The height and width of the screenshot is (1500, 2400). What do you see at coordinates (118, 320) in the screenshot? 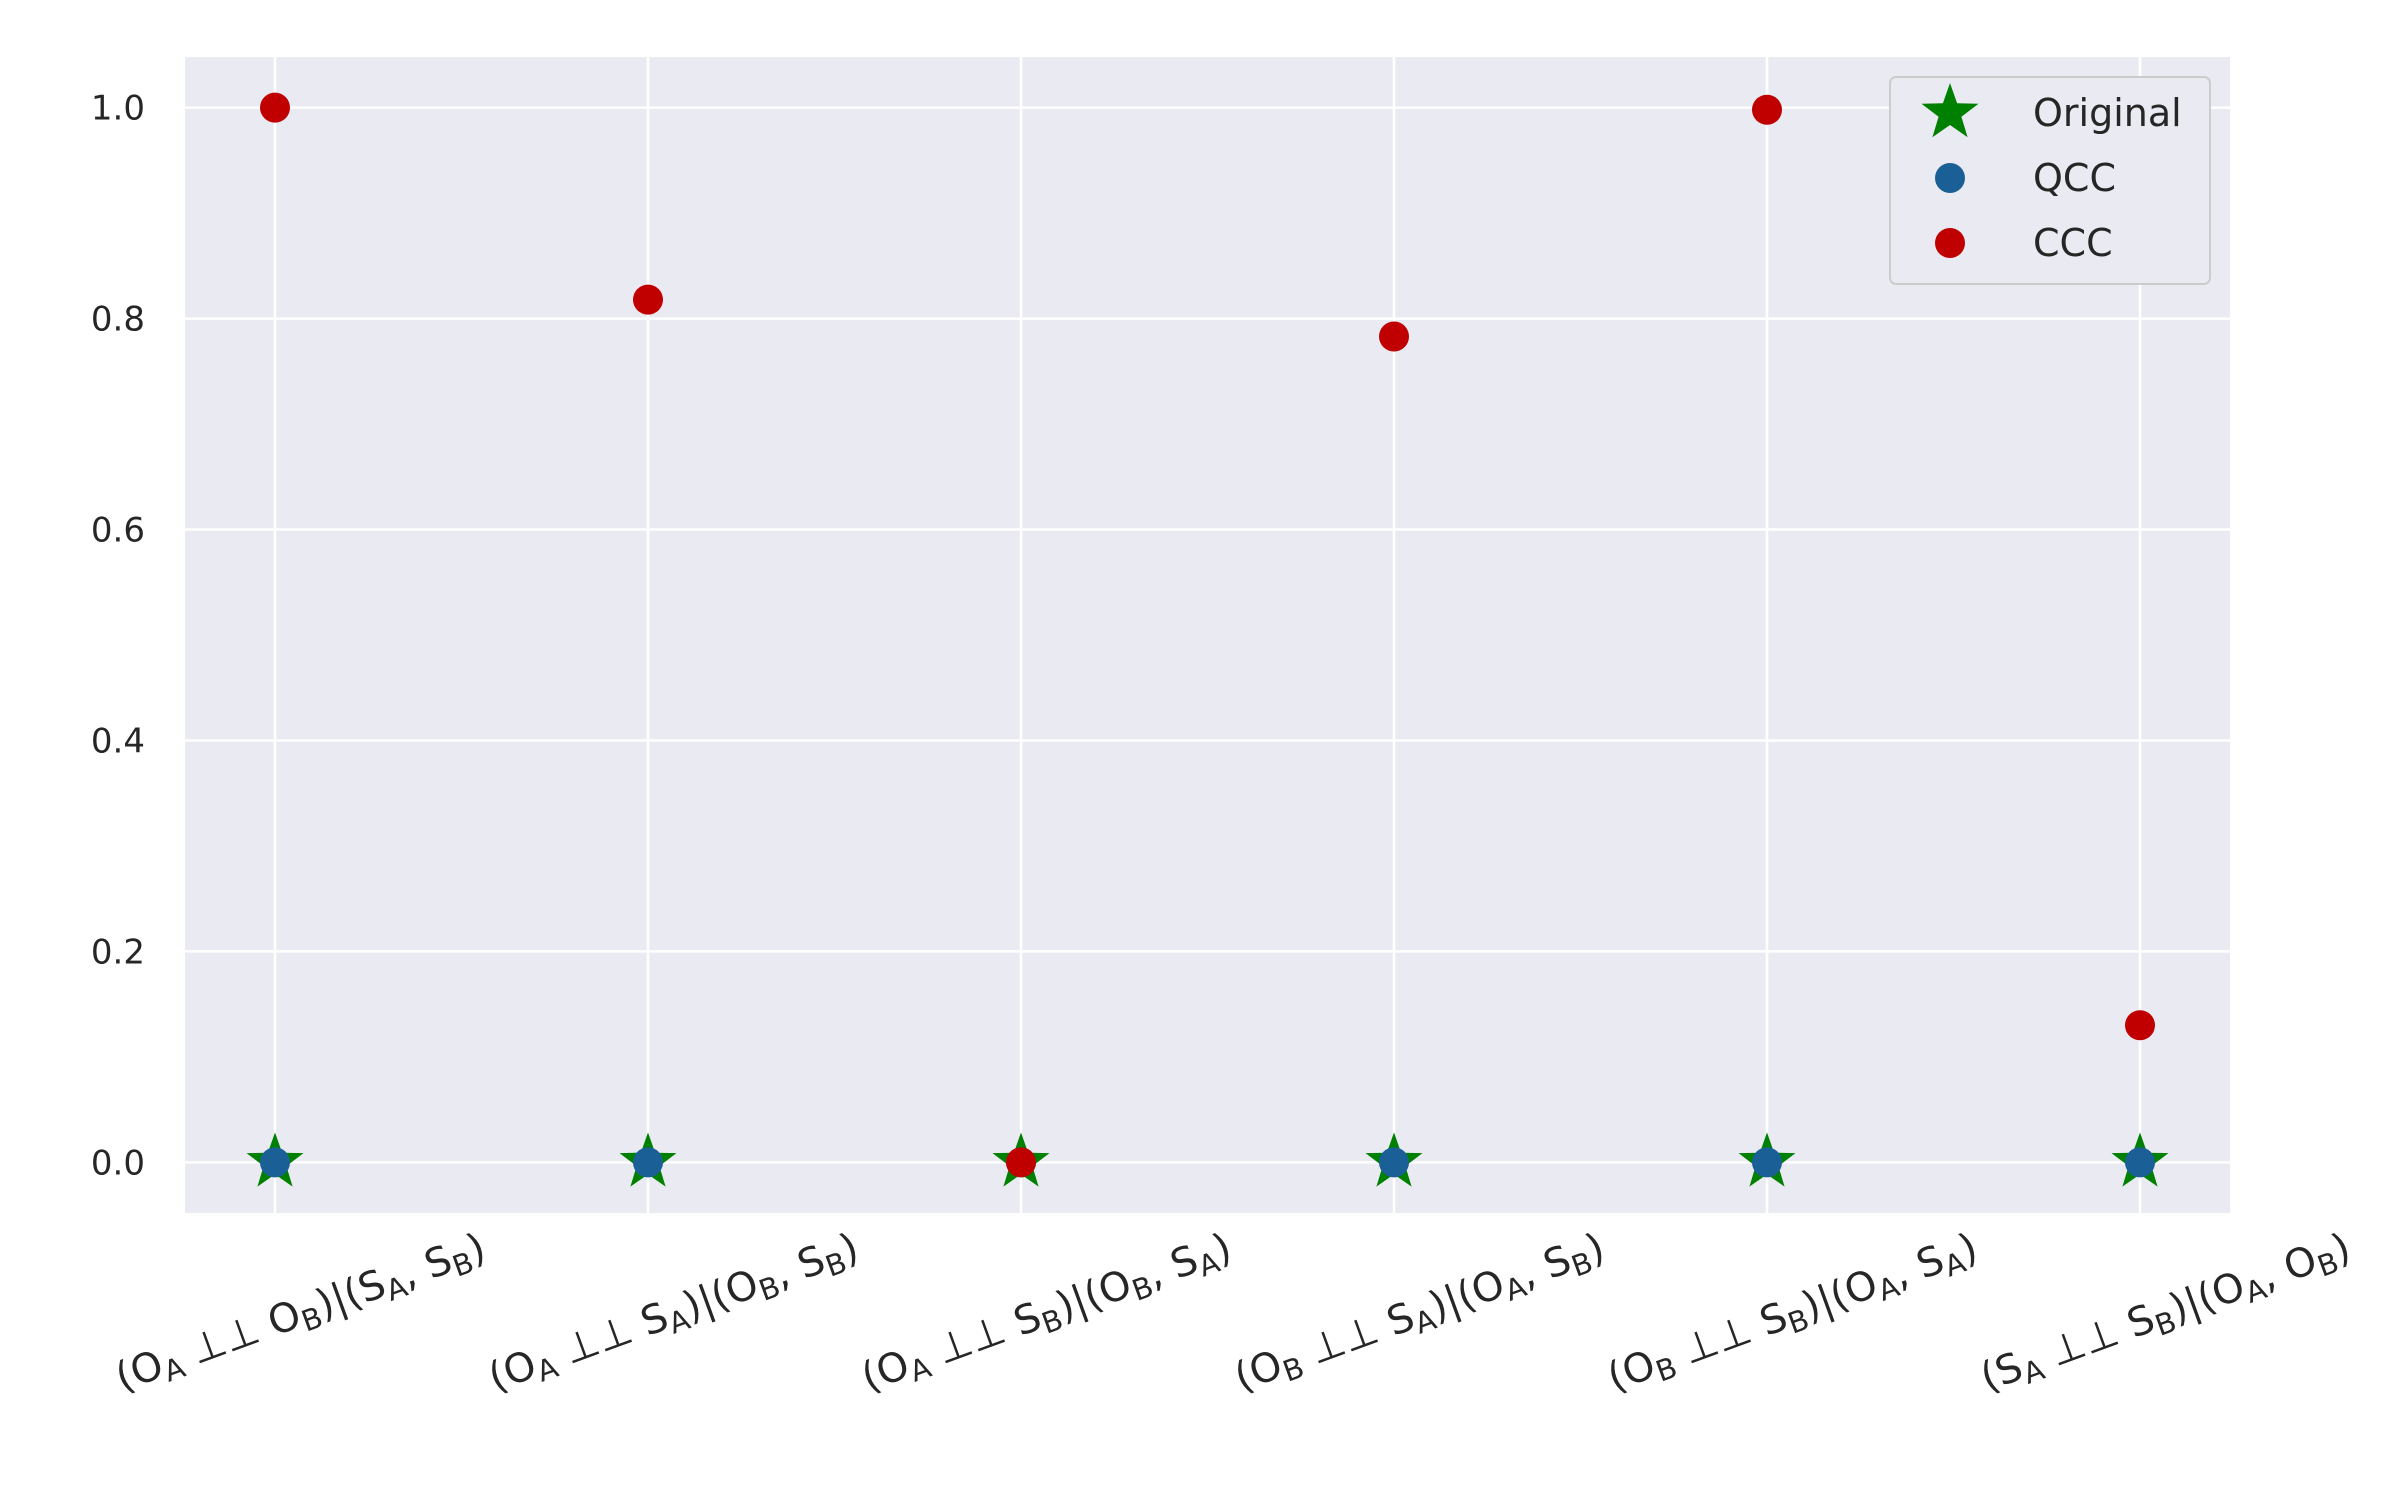
I see `y-tick-label: 0.8` at bounding box center [118, 320].